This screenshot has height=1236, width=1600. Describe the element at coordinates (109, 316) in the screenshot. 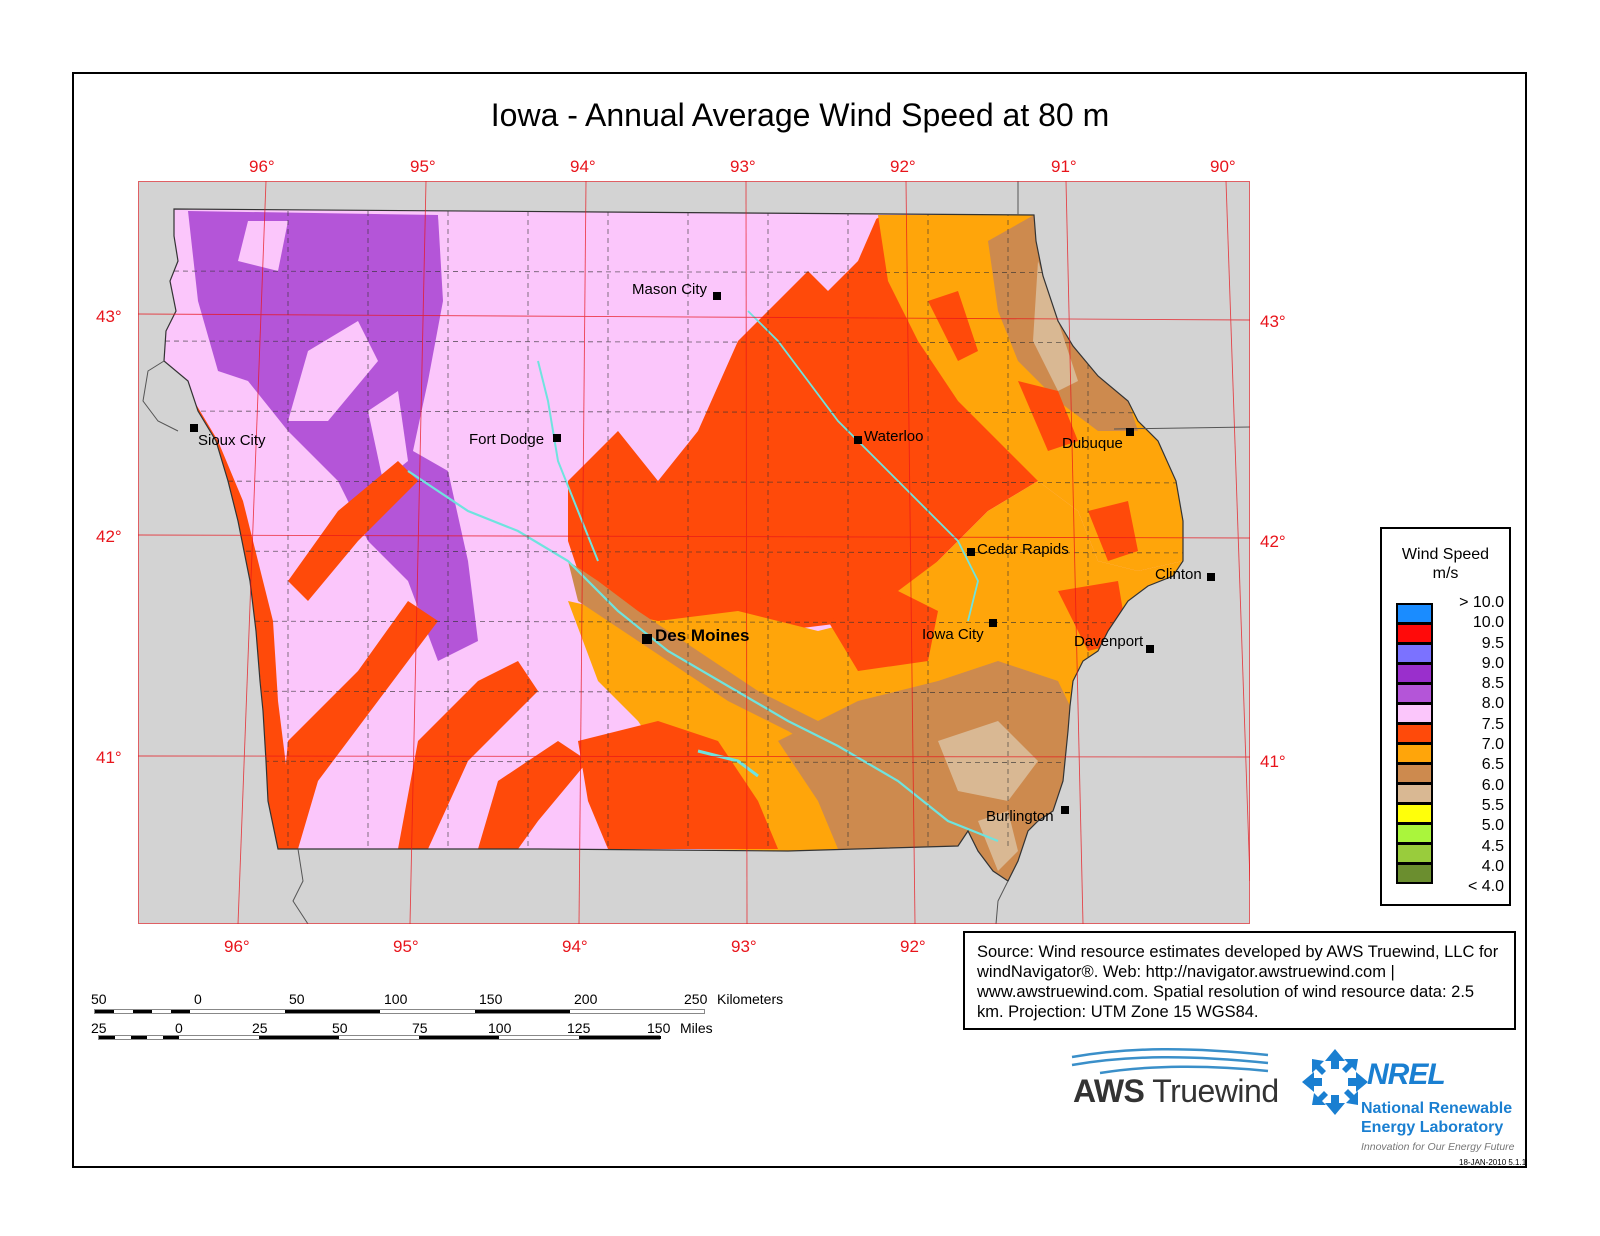

I see `lat-label-left-43: 43°` at that location.